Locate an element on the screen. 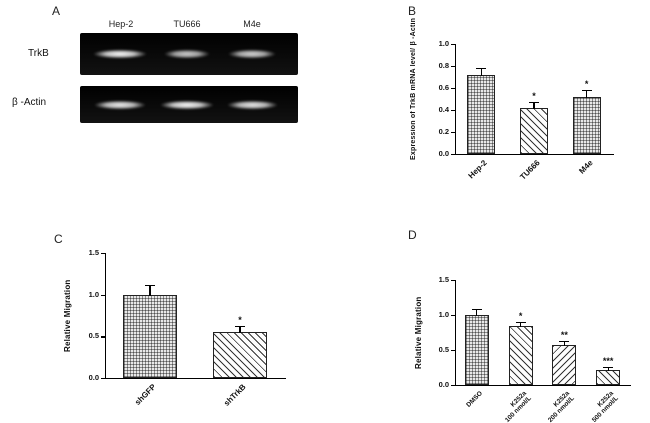  bar-shgfp is located at coordinates (150, 336).